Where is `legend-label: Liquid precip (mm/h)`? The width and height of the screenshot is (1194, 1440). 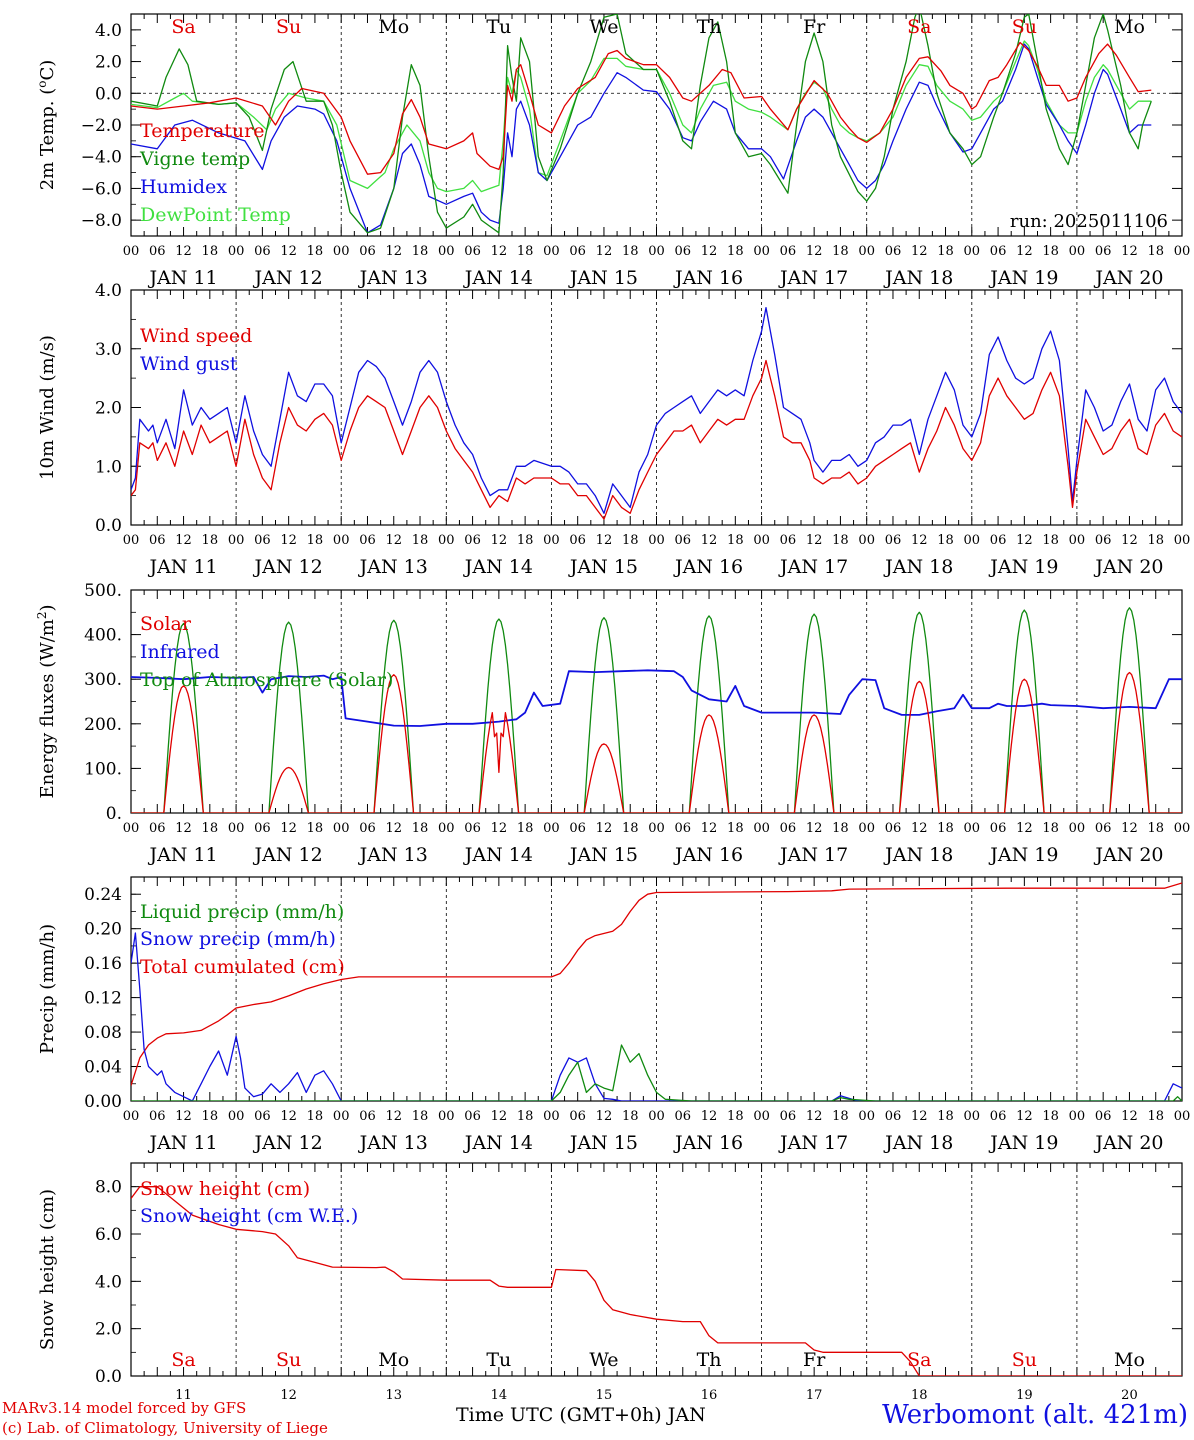
legend-label: Liquid precip (mm/h) is located at coordinates (242, 912).